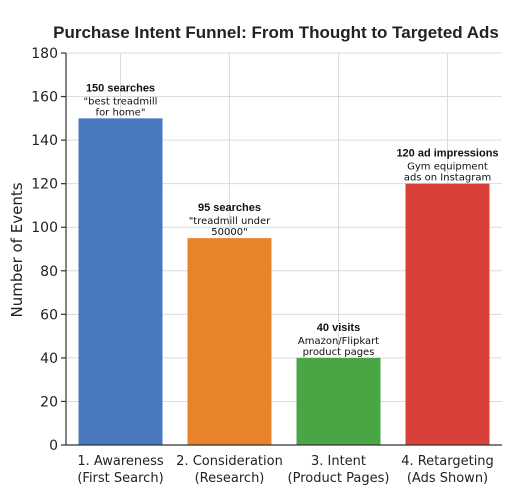  What do you see at coordinates (447, 167) in the screenshot?
I see `bar-annotation-text: Gym equipment` at bounding box center [447, 167].